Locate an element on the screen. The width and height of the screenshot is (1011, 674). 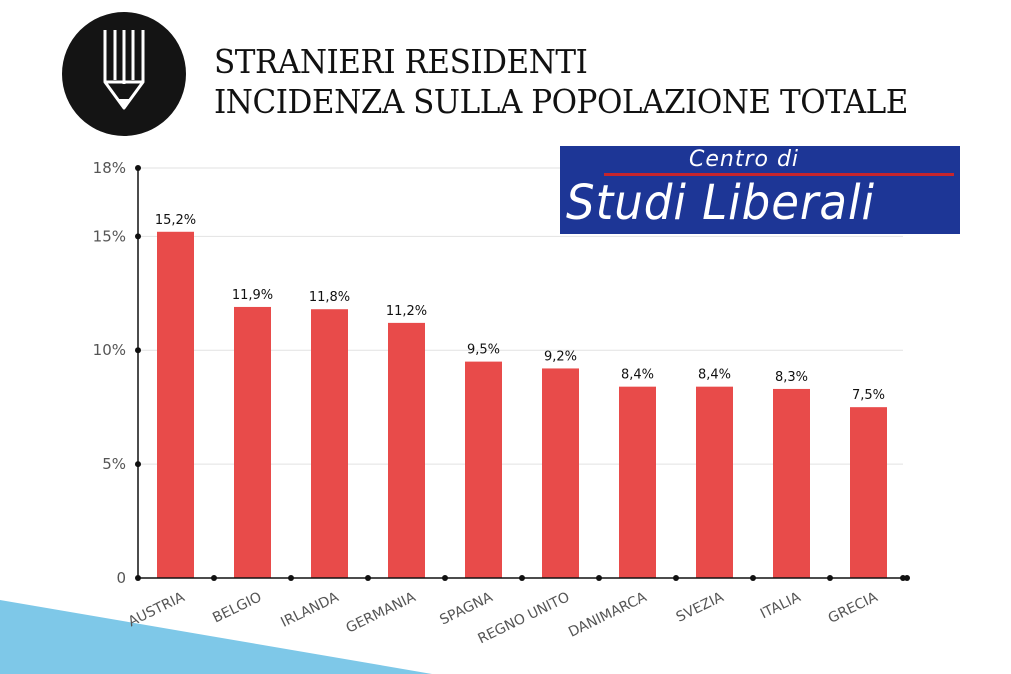
x-tick-label: GERMANIA is located at coordinates (381, 613).